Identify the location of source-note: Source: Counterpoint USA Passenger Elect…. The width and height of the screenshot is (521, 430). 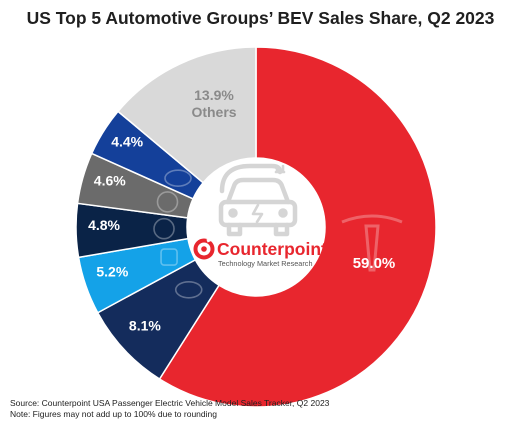
(170, 403).